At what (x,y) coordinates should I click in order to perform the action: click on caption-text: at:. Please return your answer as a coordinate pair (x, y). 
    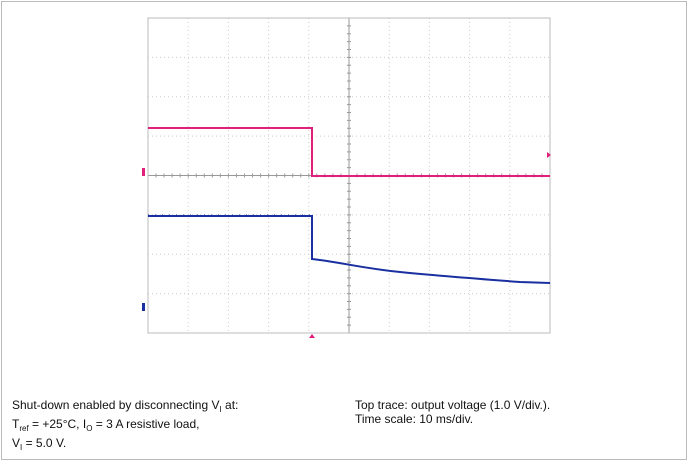
    Looking at the image, I should click on (230, 405).